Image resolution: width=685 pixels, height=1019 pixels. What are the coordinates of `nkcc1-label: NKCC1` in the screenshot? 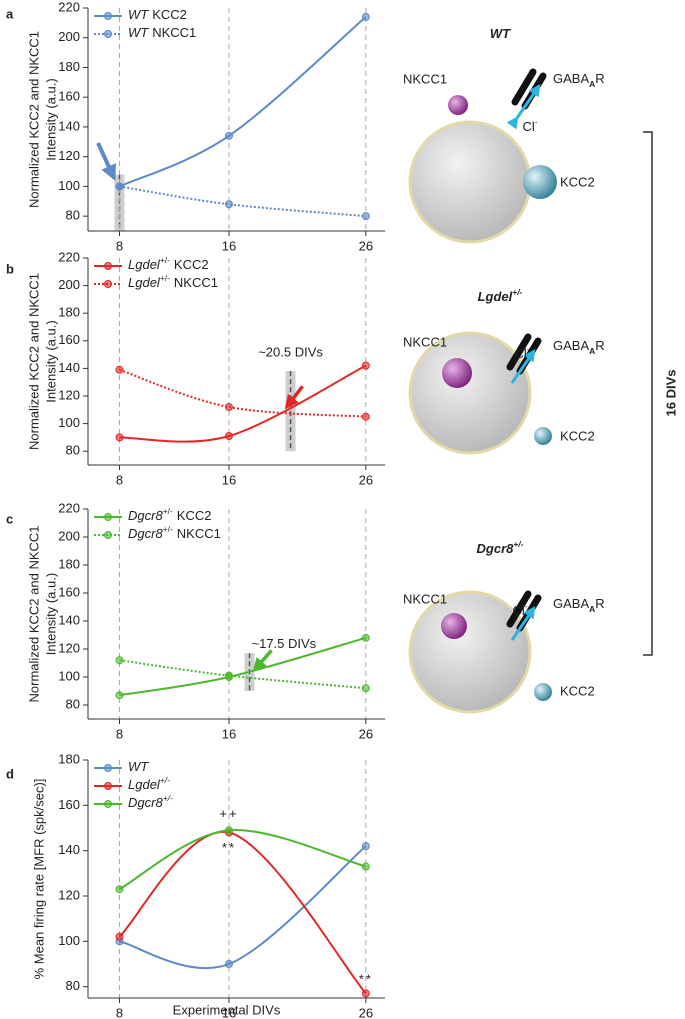 It's located at (425, 598).